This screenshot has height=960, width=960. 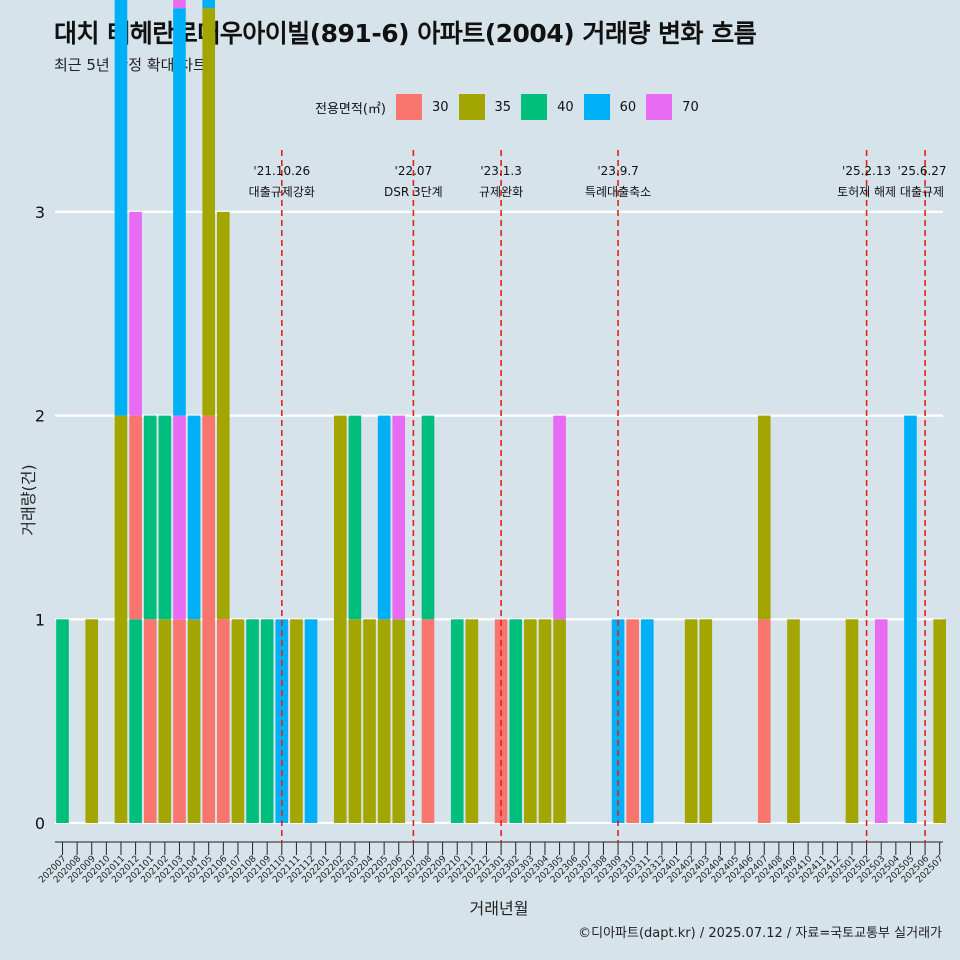 What do you see at coordinates (40, 416) in the screenshot?
I see `y-tick-label: 2` at bounding box center [40, 416].